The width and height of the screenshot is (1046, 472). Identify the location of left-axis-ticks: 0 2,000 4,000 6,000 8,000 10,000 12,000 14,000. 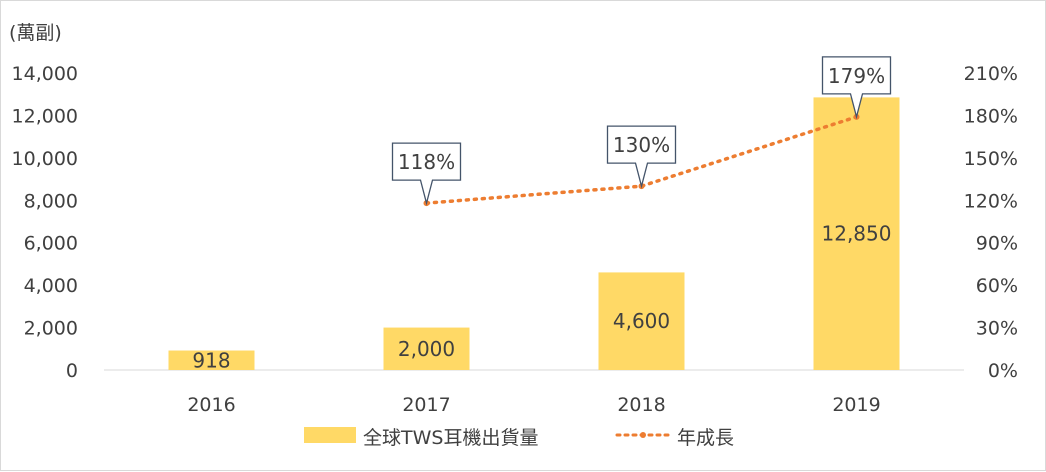
(45, 222).